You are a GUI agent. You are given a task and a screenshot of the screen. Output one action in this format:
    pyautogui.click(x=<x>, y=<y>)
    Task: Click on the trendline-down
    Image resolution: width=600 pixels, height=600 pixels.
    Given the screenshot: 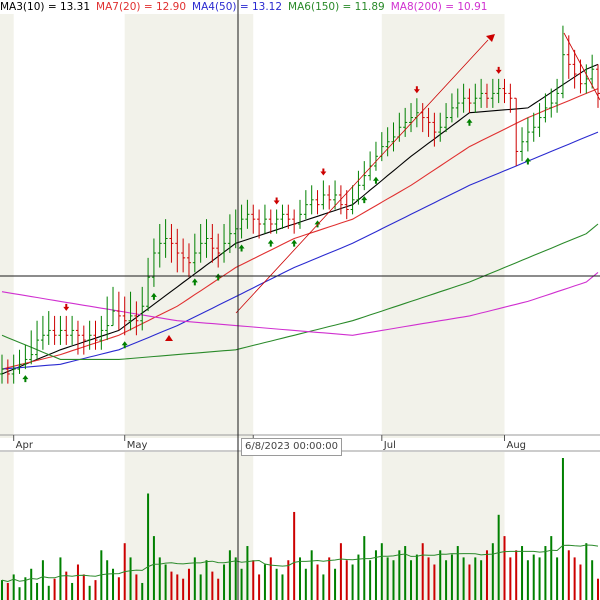 What is the action you would take?
    pyautogui.click(x=581, y=66)
    